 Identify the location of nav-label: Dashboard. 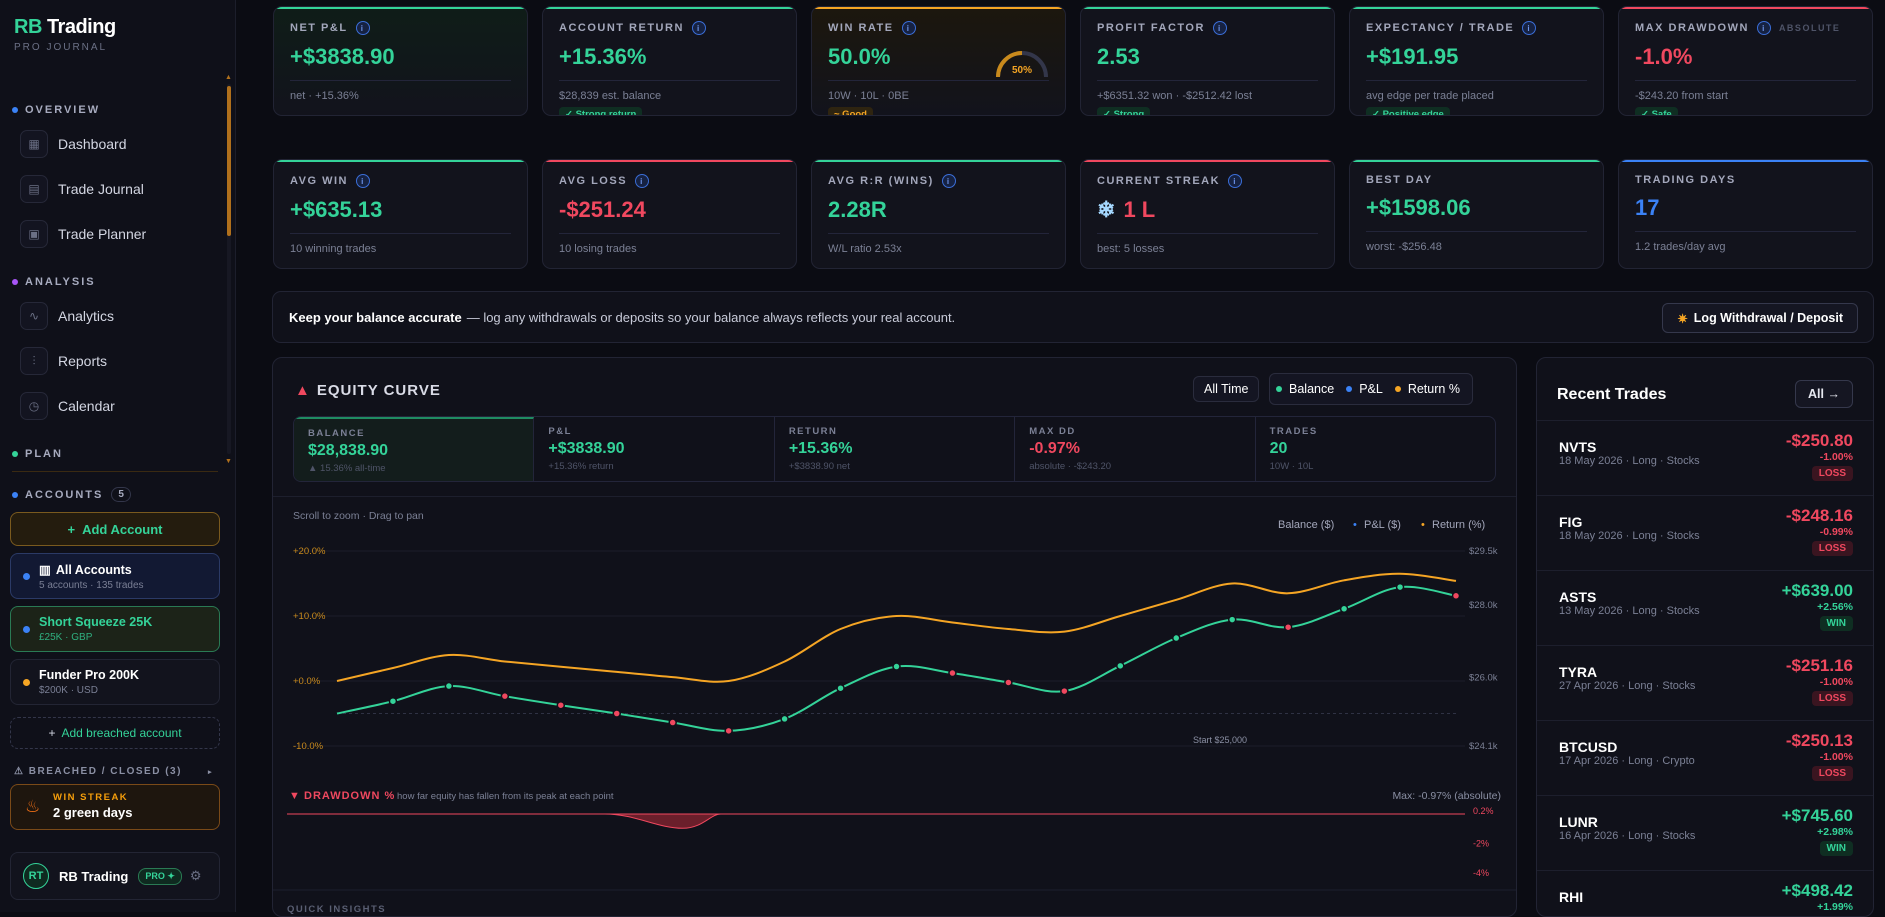
(92, 144).